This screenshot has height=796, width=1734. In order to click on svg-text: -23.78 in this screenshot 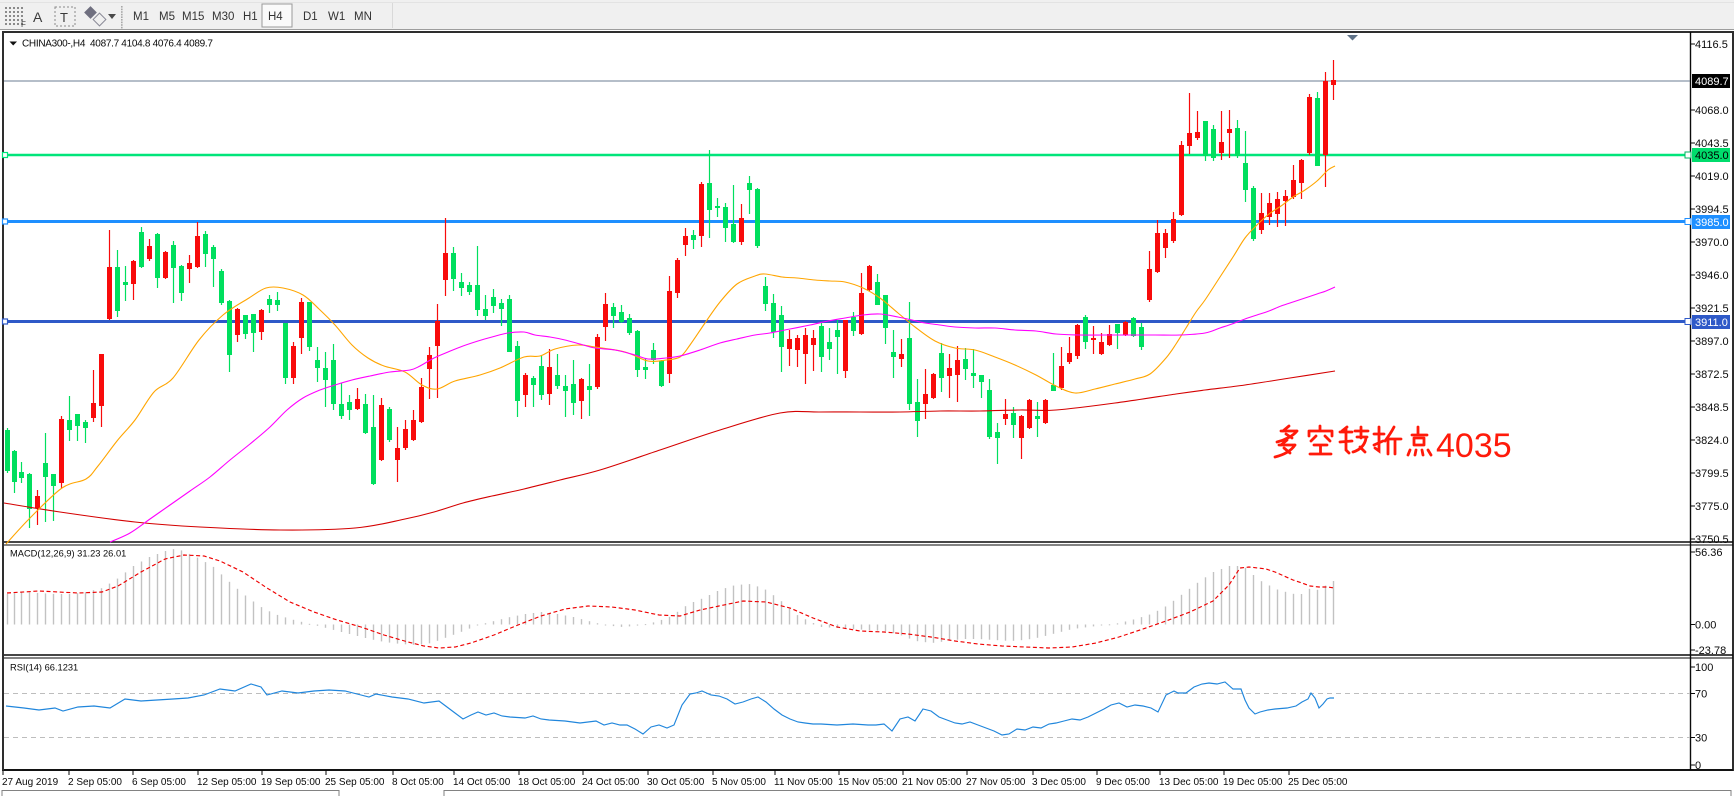, I will do `click(1710, 651)`.